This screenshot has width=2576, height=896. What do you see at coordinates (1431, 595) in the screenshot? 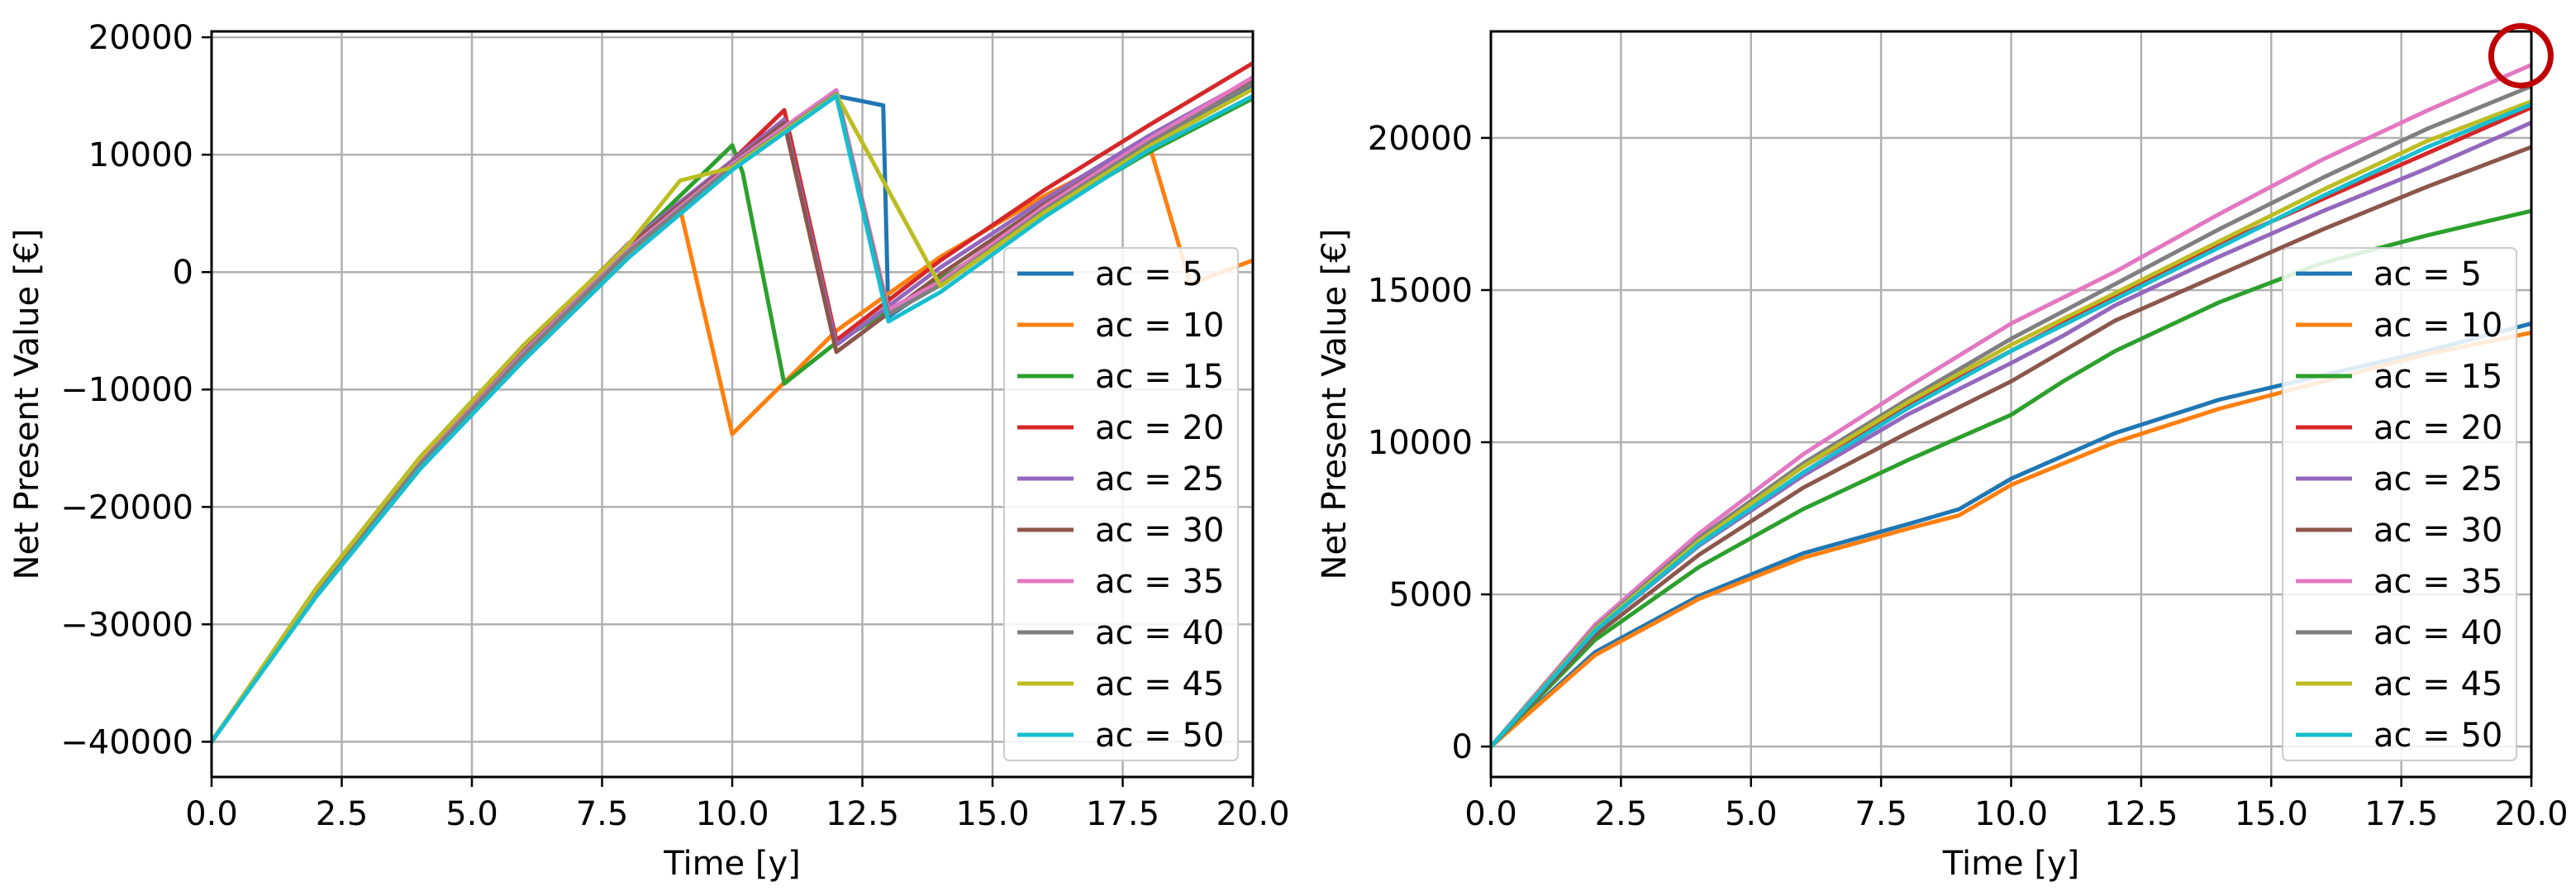
I see `y-tick-label: 5000` at bounding box center [1431, 595].